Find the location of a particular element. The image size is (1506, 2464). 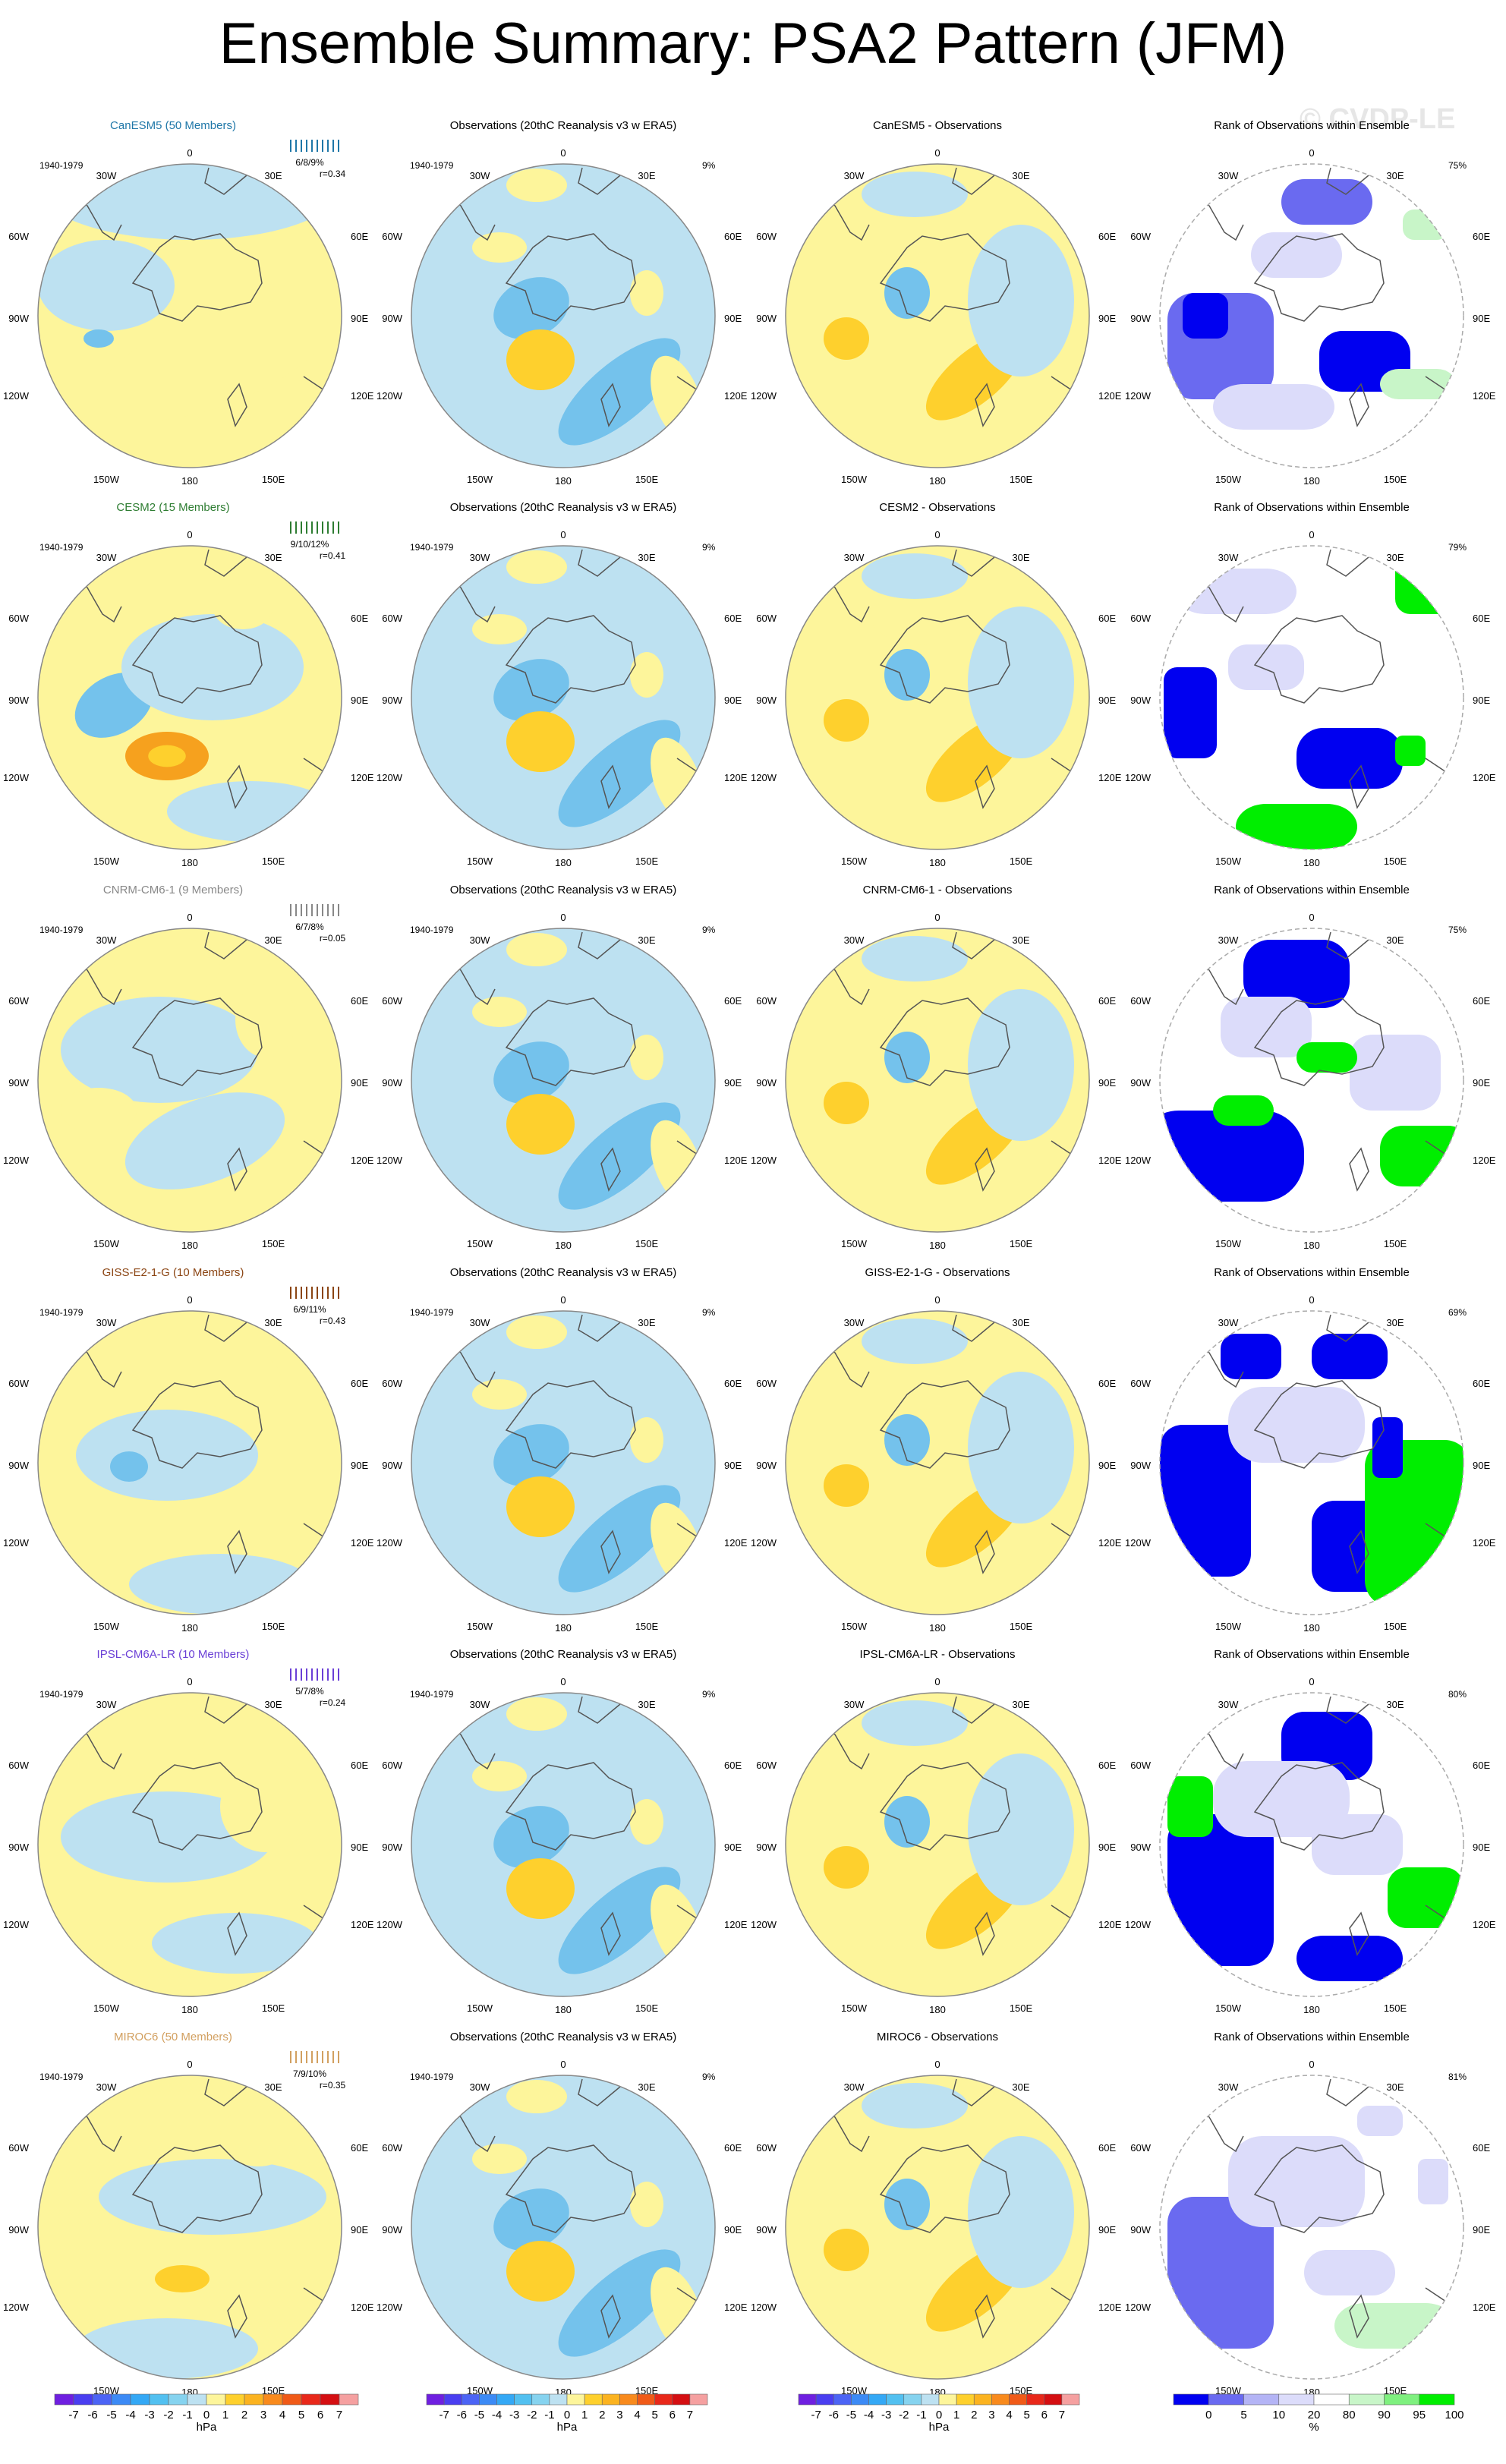

antarctica-coastline is located at coordinates (570, 1041).